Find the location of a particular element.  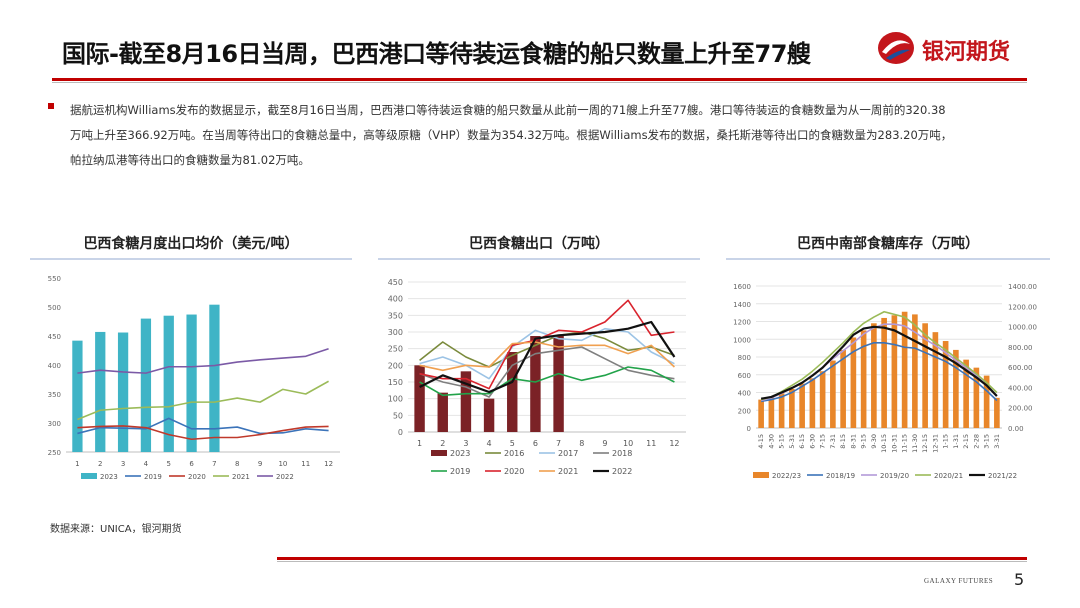

x-tick-label: 4 is located at coordinates (489, 443).